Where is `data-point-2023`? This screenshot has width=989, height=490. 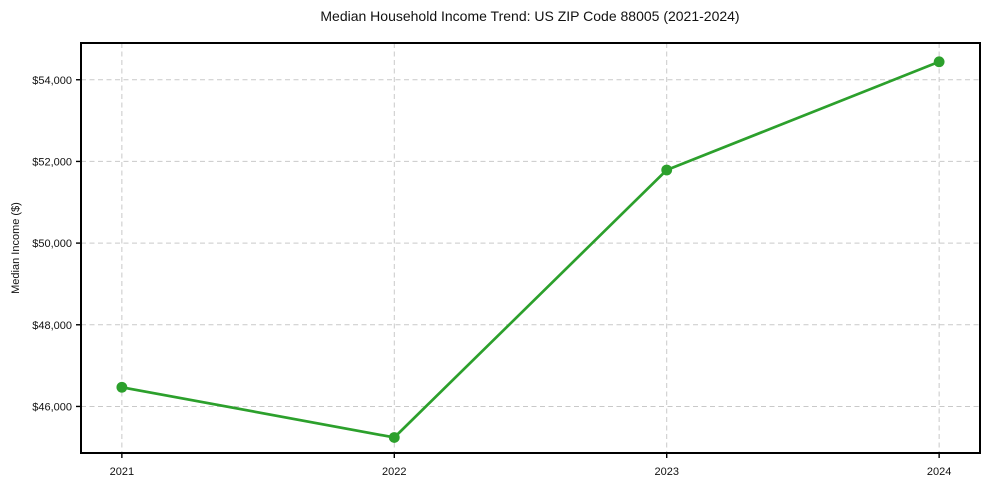
data-point-2023 is located at coordinates (667, 170).